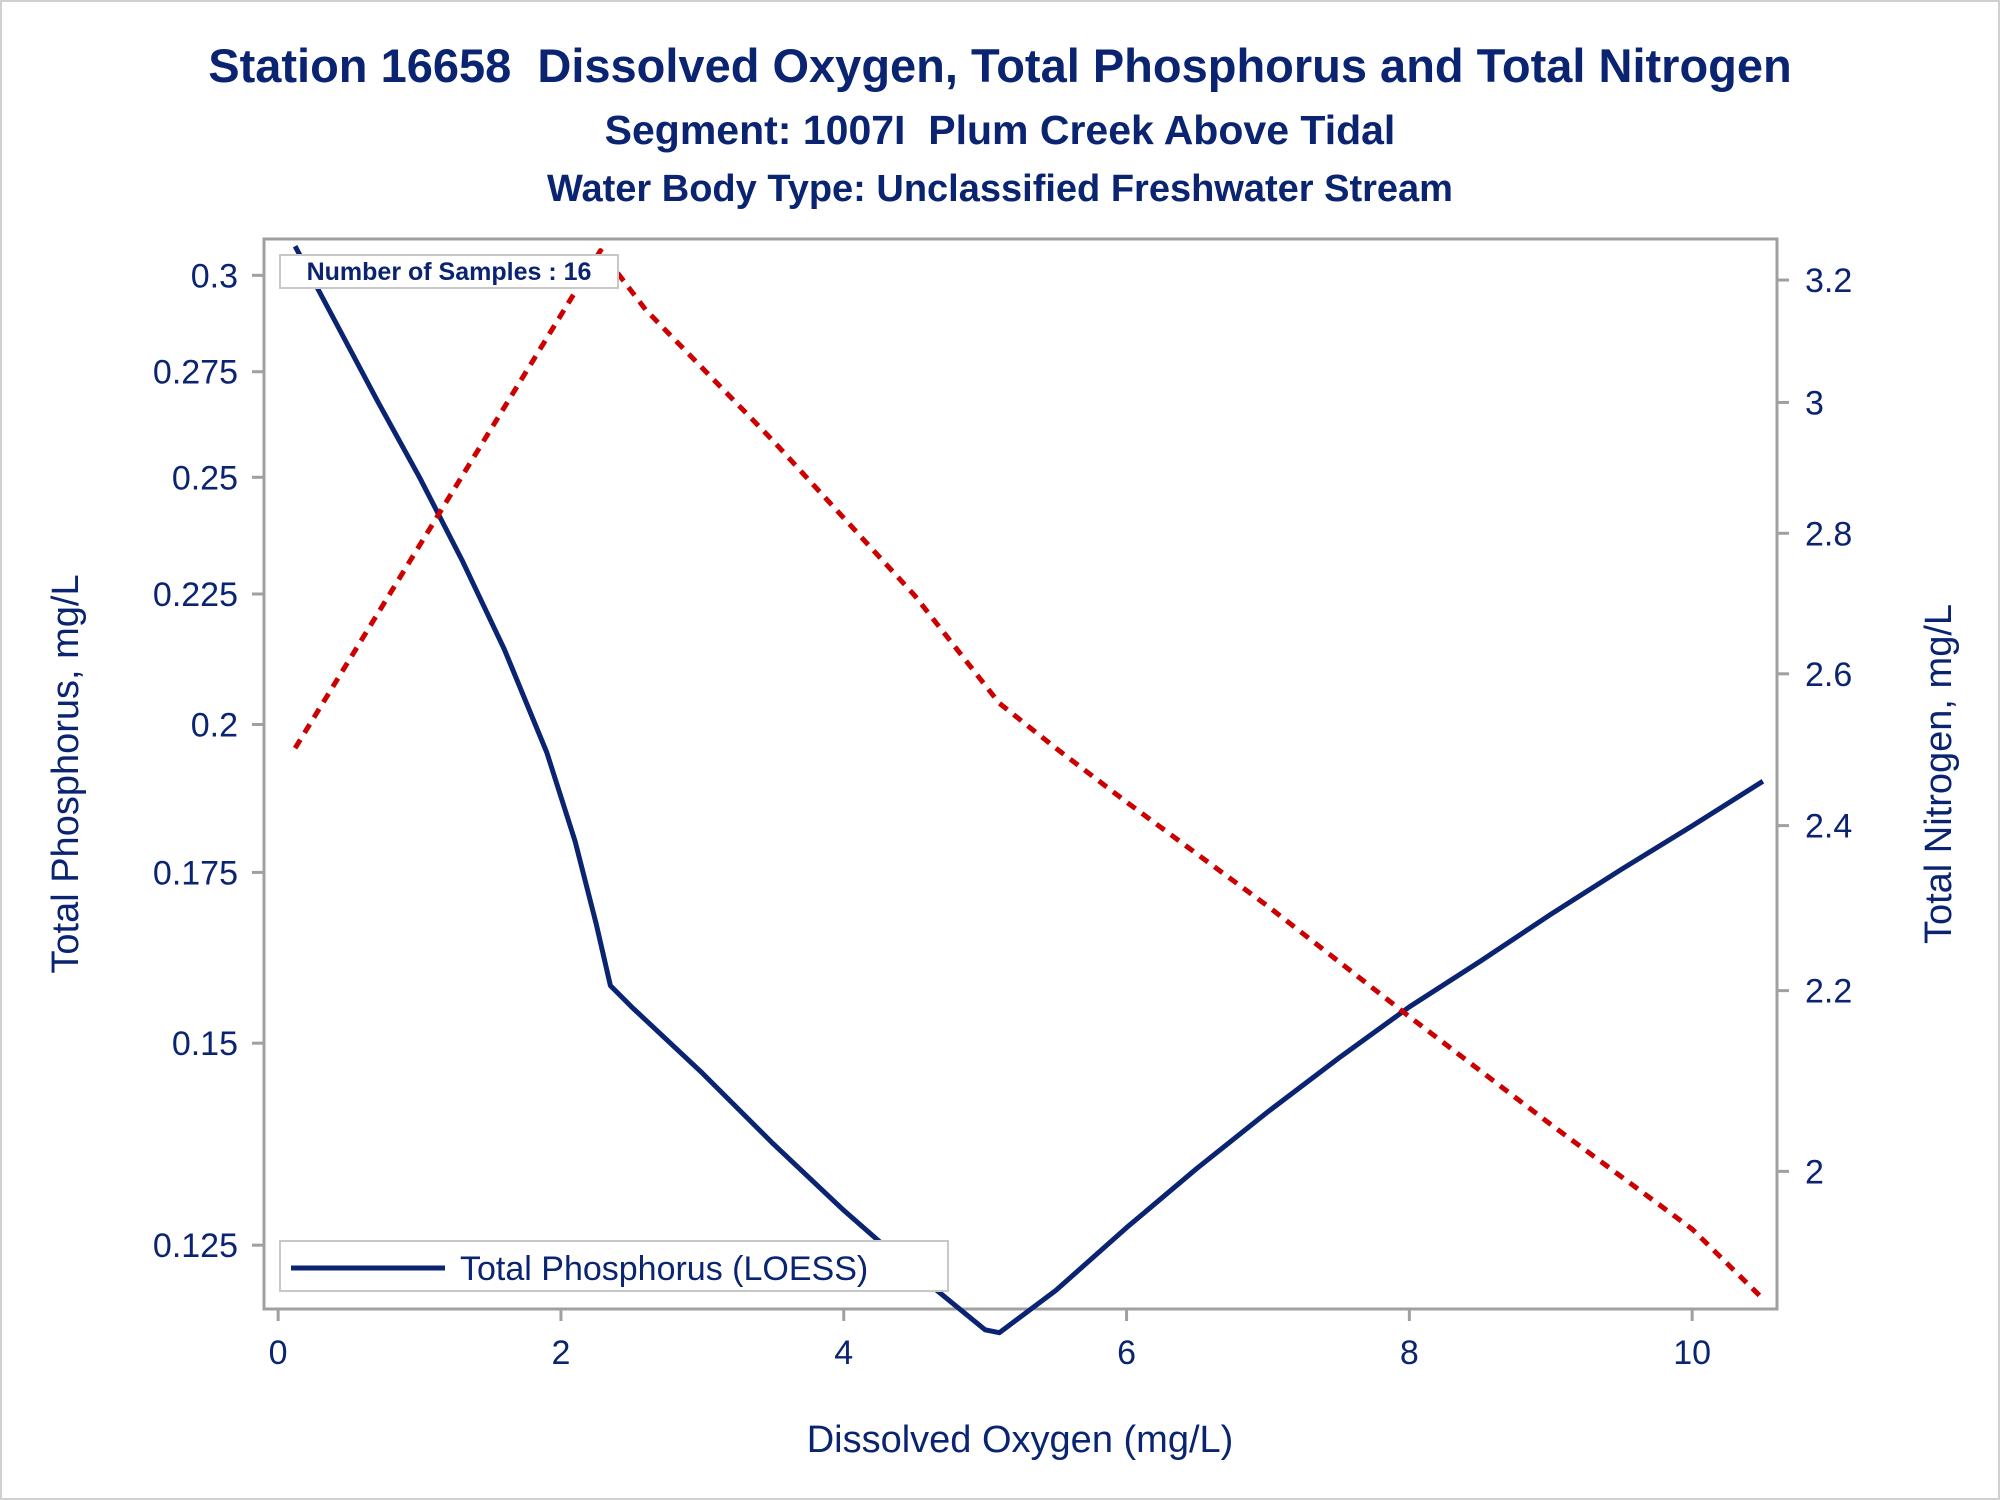 This screenshot has height=1500, width=2000. What do you see at coordinates (1828, 992) in the screenshot?
I see `y2-tick-label: 2.2` at bounding box center [1828, 992].